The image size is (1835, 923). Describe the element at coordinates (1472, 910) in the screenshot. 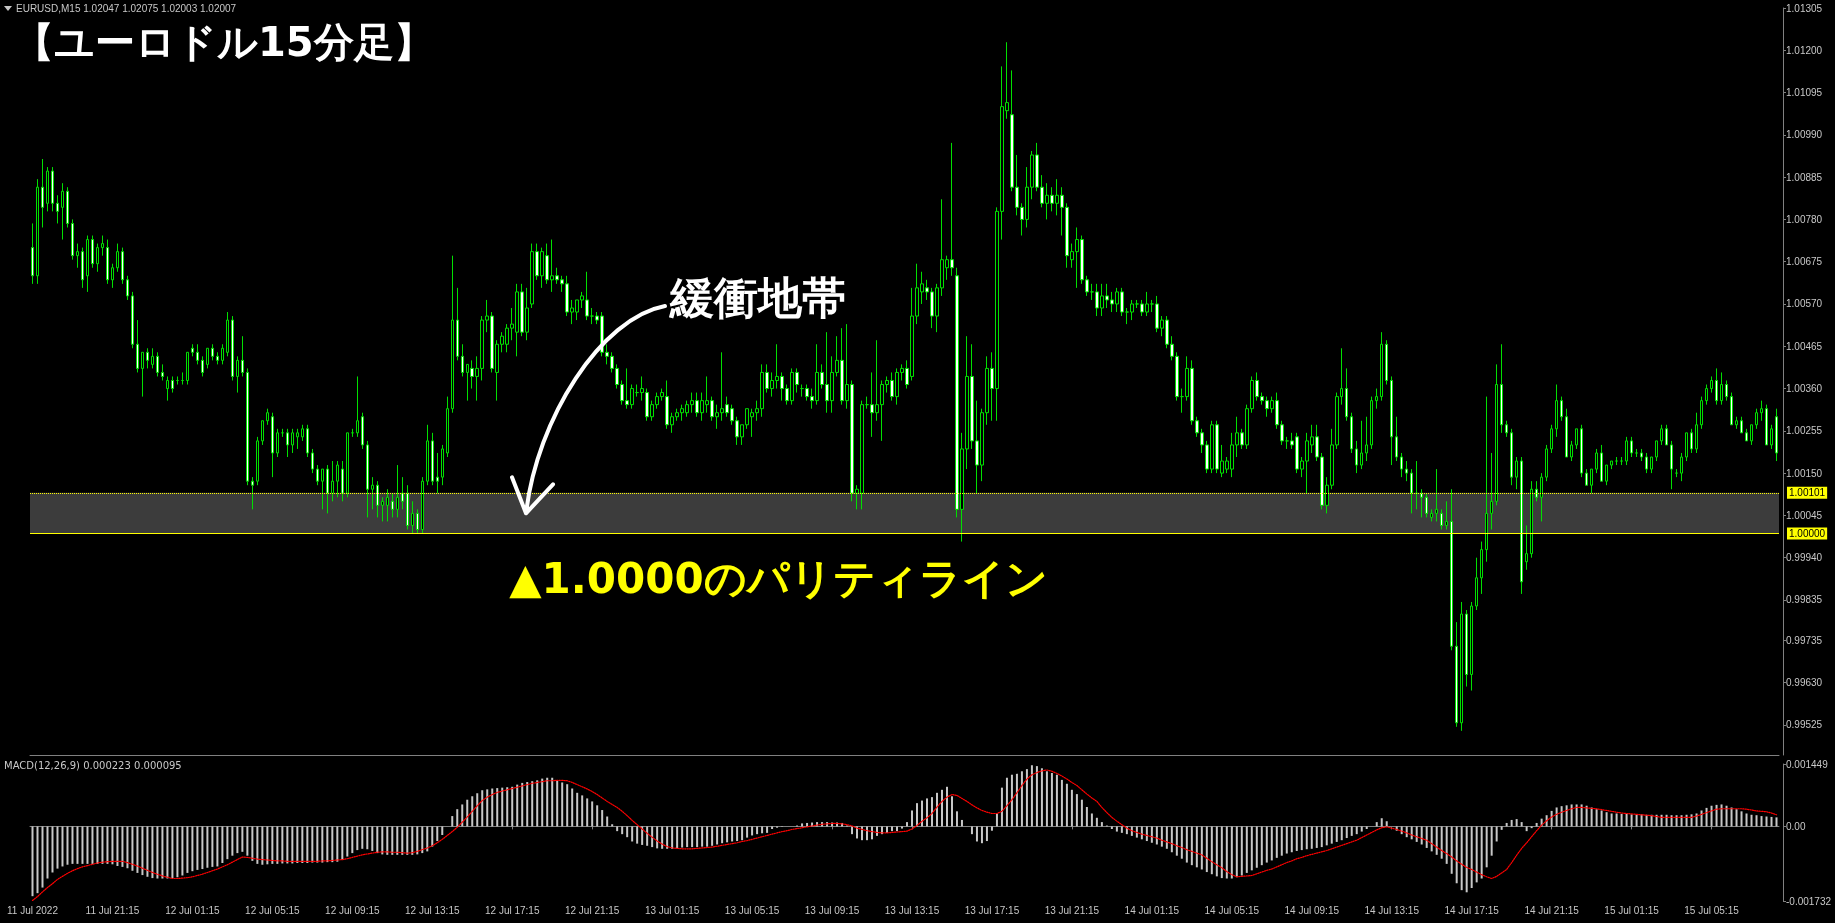

I see `x-tick-label: 14 Jul 17:15` at that location.